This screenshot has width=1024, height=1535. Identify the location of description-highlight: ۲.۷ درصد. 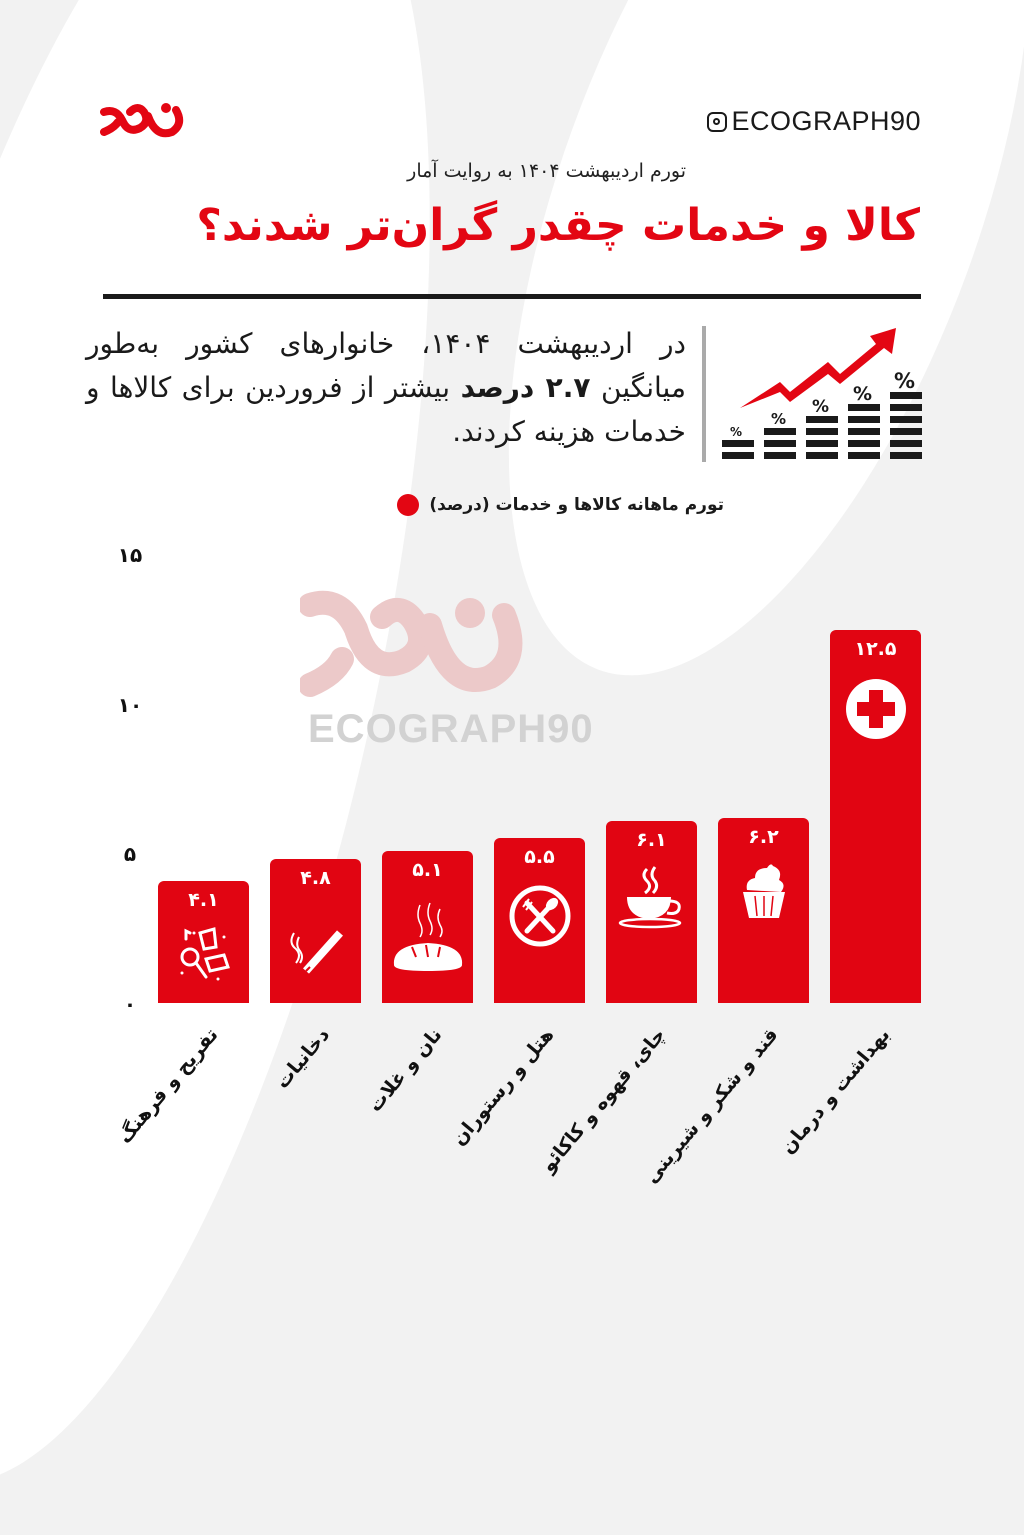
(525, 387).